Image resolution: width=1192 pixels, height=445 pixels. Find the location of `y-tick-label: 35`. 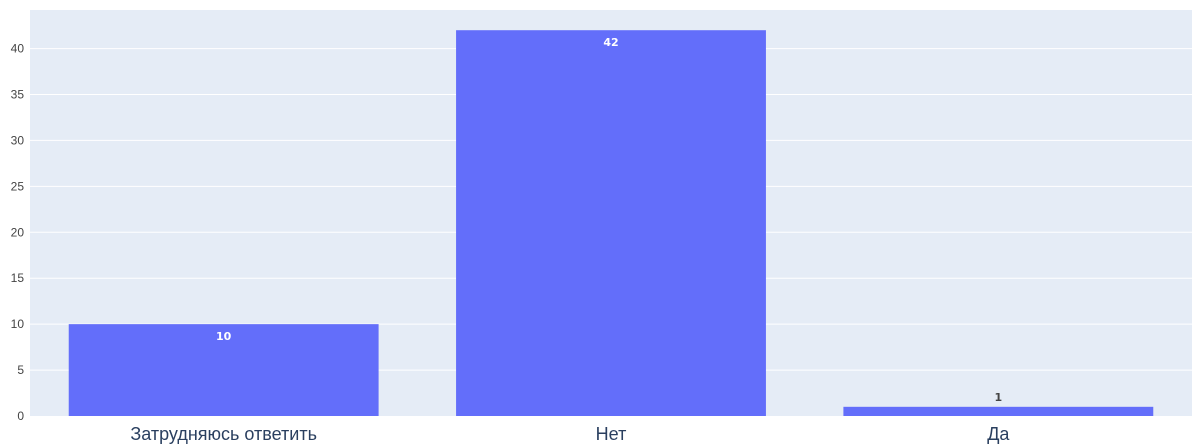

y-tick-label: 35 is located at coordinates (18, 95).